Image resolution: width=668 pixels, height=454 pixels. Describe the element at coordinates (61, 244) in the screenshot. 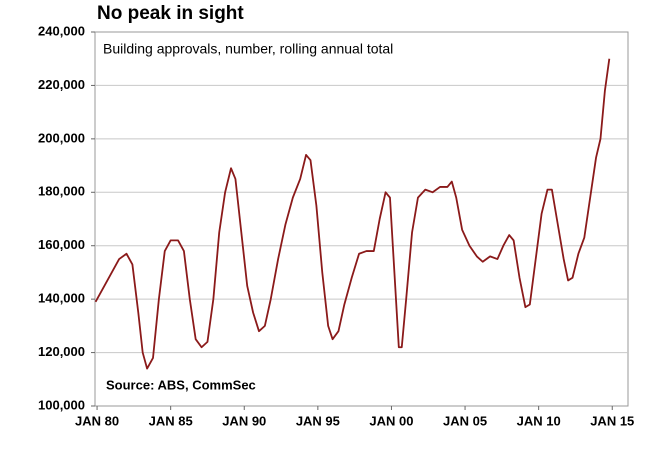

I see `y-tick-label: 160,000` at that location.